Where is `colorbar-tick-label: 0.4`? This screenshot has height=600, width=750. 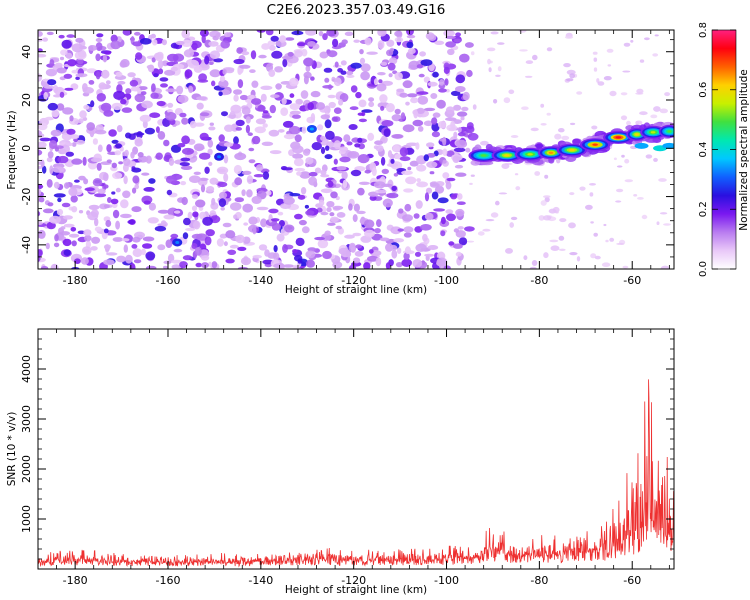
colorbar-tick-label: 0.4 is located at coordinates (703, 150).